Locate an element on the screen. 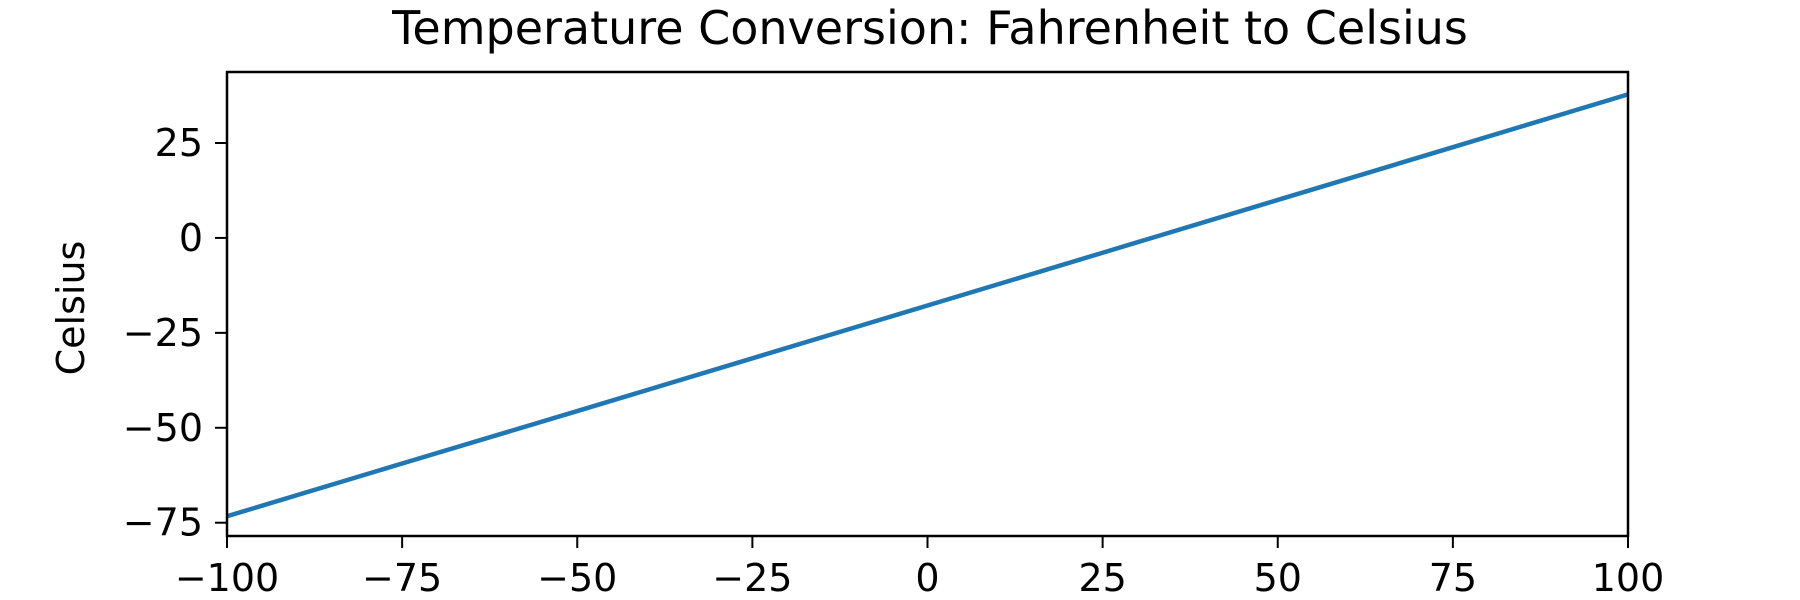  y-tick-label: 25 is located at coordinates (179, 143).